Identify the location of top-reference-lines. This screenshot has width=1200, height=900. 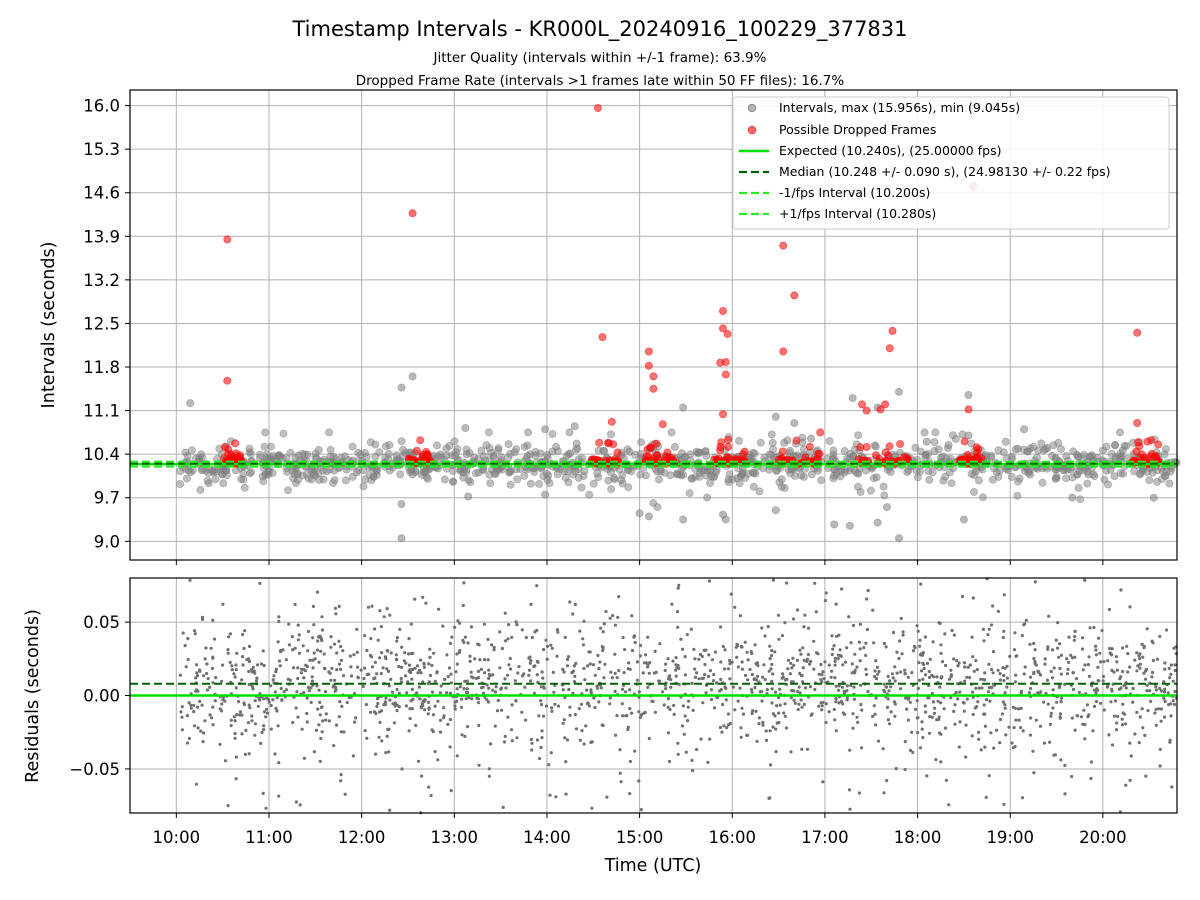
(653, 464).